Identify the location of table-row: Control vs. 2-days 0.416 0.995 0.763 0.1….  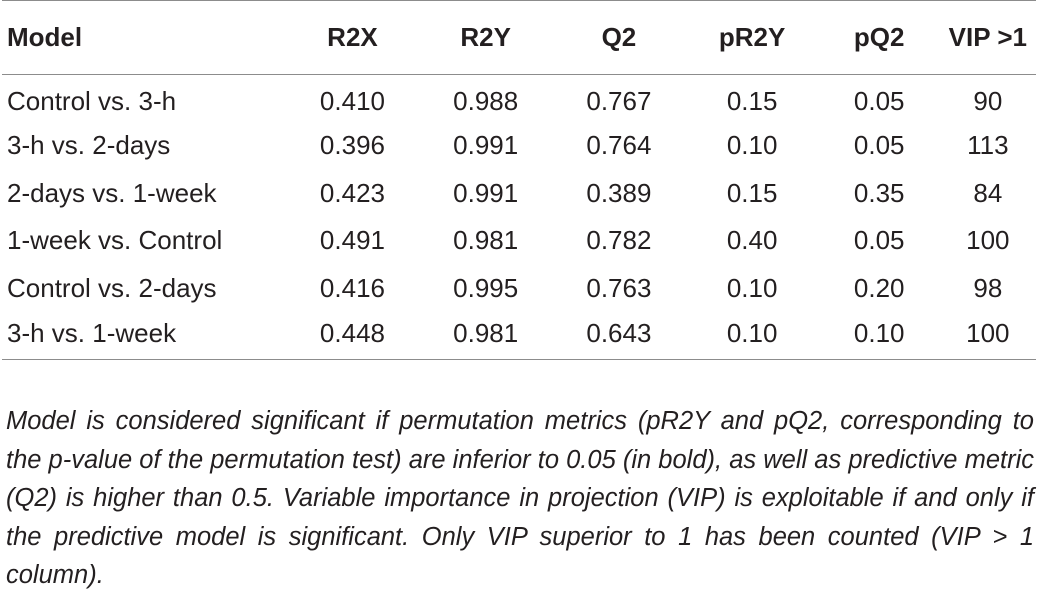
(519, 289).